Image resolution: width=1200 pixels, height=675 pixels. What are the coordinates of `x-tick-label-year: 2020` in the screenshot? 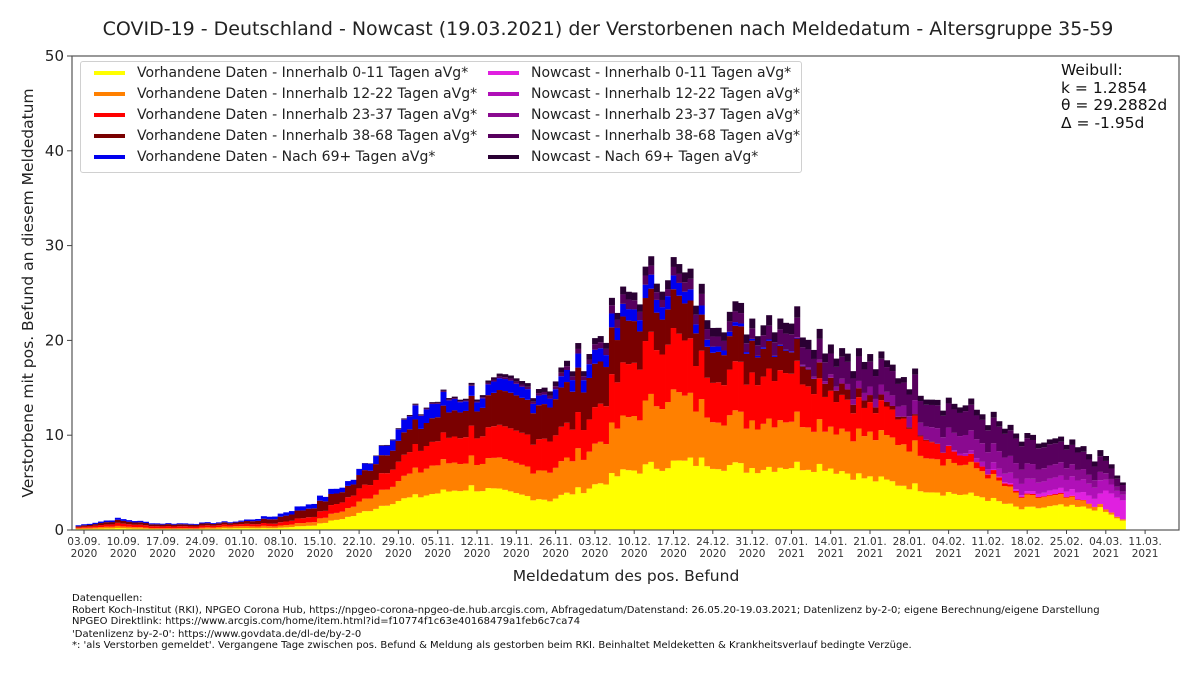 It's located at (398, 554).